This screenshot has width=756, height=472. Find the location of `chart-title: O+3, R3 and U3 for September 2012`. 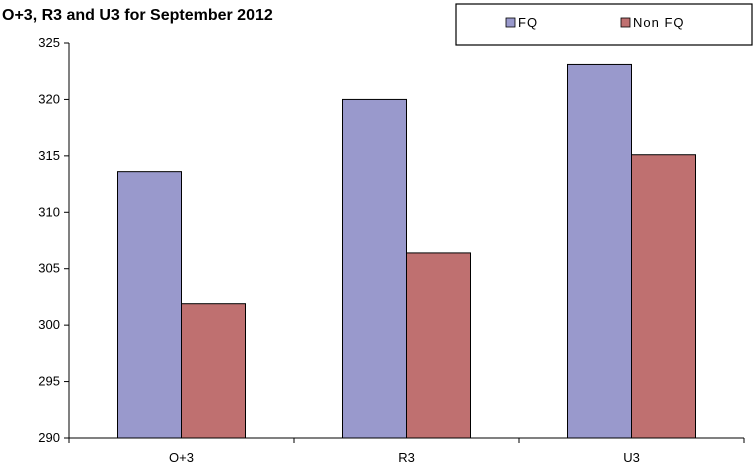

chart-title: O+3, R3 and U3 for September 2012 is located at coordinates (137, 15).